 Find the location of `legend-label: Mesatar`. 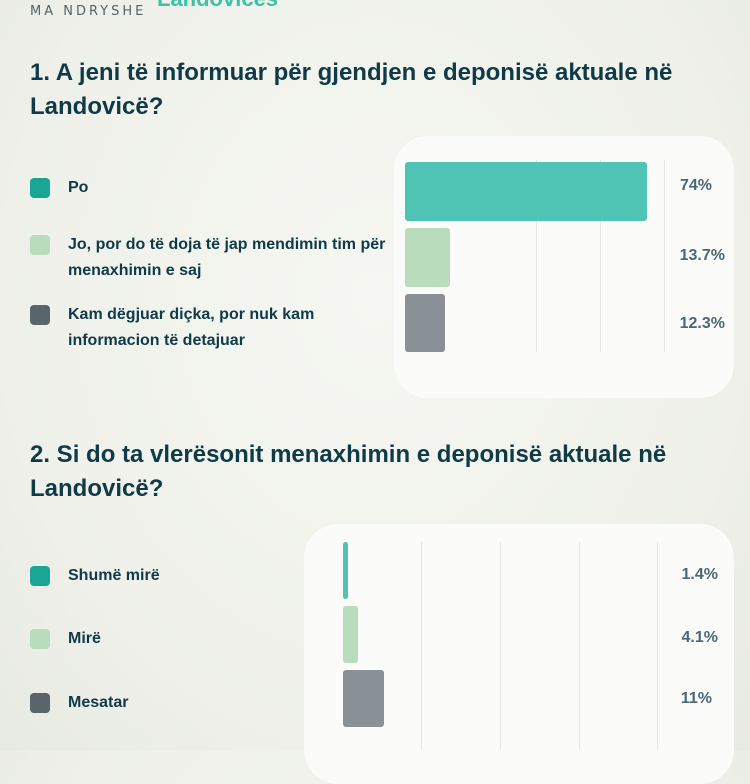

legend-label: Mesatar is located at coordinates (98, 702).